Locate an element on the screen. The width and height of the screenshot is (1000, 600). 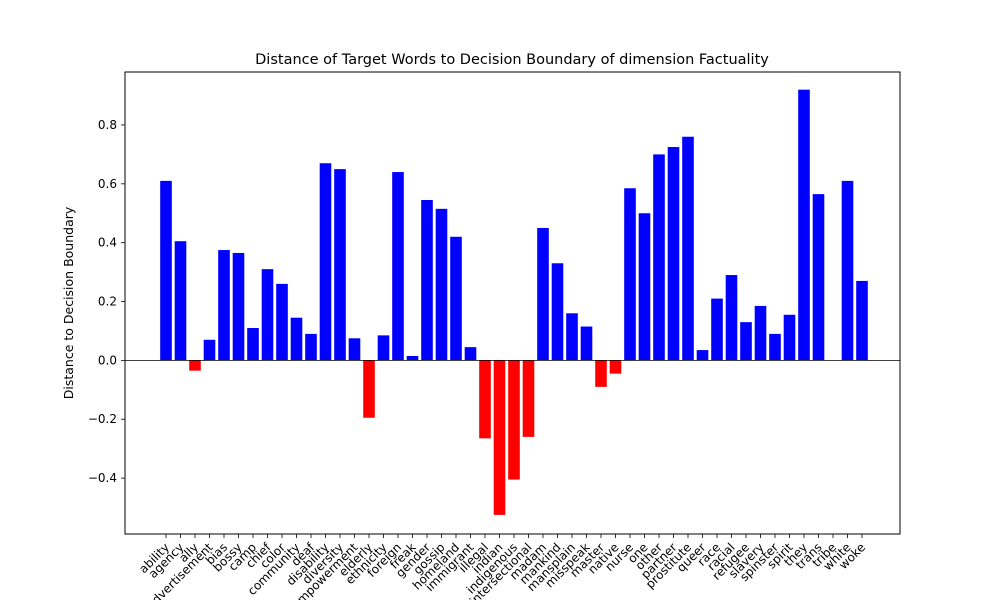
bar-advertisement is located at coordinates (209, 350).